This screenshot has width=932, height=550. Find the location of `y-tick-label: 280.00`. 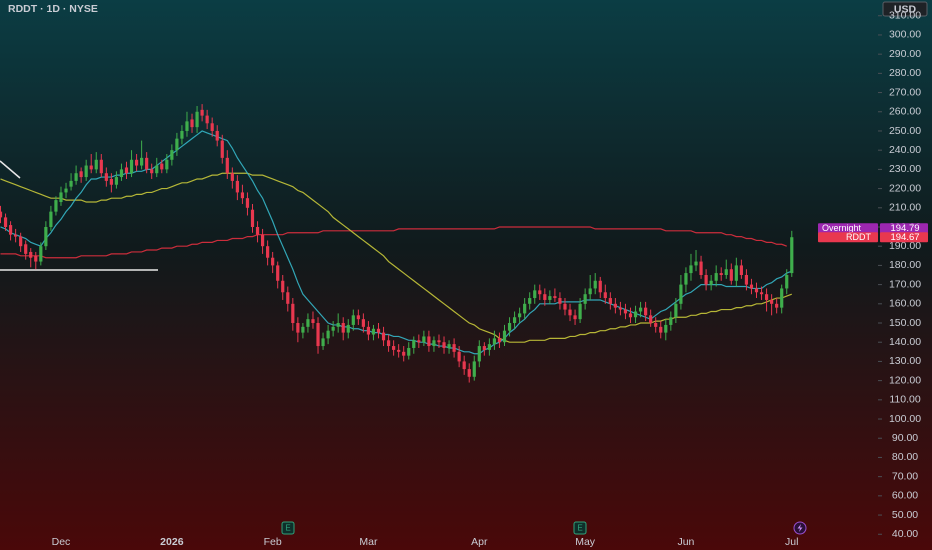

y-tick-label: 280.00 is located at coordinates (905, 73).